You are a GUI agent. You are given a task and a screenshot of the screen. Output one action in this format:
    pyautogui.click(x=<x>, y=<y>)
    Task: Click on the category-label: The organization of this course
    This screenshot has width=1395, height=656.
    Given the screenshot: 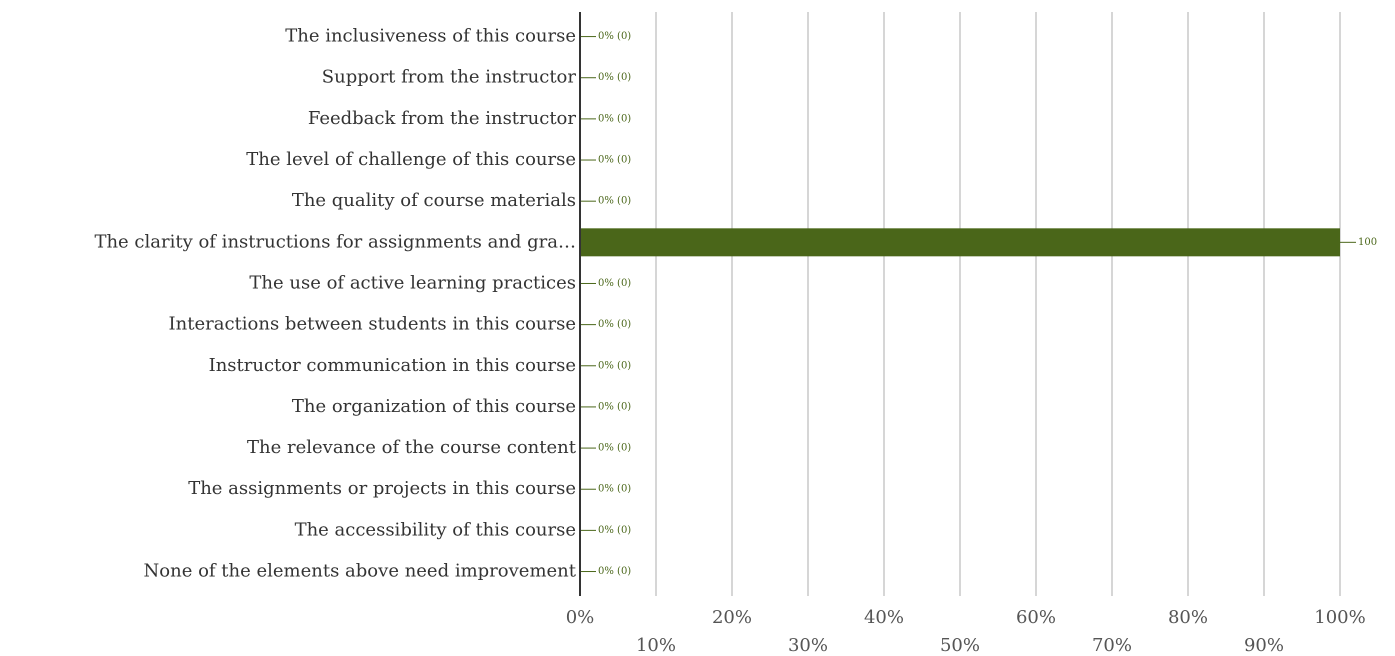 What is the action you would take?
    pyautogui.click(x=434, y=406)
    